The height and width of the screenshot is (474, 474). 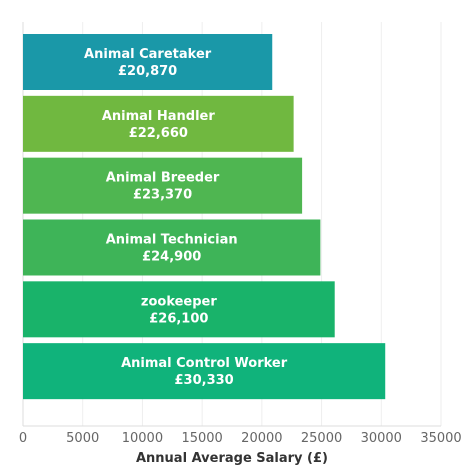 What do you see at coordinates (142, 438) in the screenshot?
I see `x-tick-label-2: 10000` at bounding box center [142, 438].